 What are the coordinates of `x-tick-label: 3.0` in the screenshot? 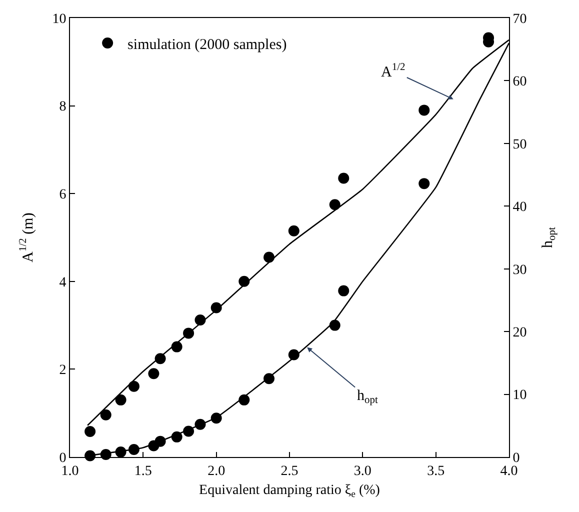 It's located at (363, 471).